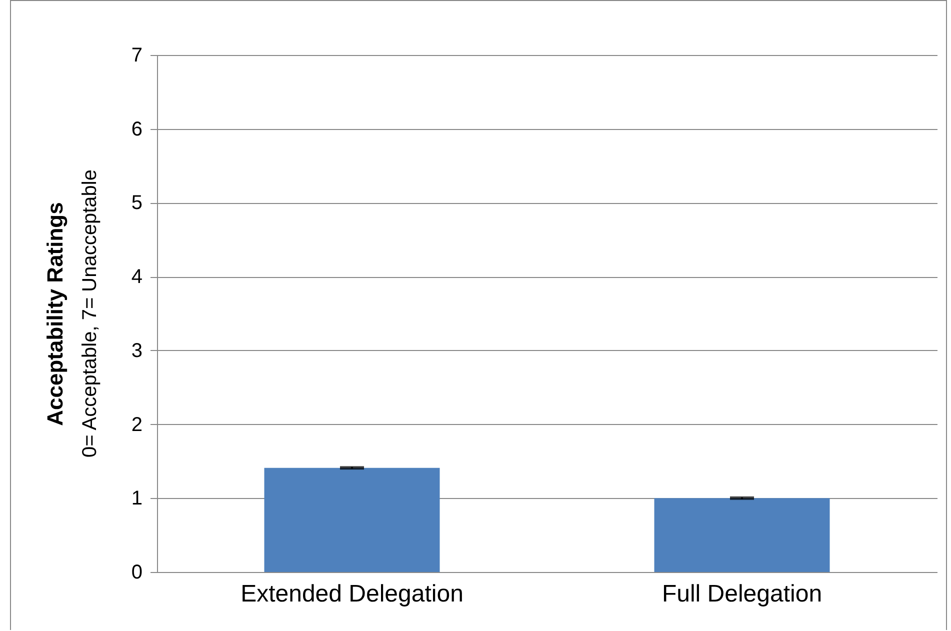 The width and height of the screenshot is (951, 631). Describe the element at coordinates (136, 573) in the screenshot. I see `y-tick-label: 0` at that location.